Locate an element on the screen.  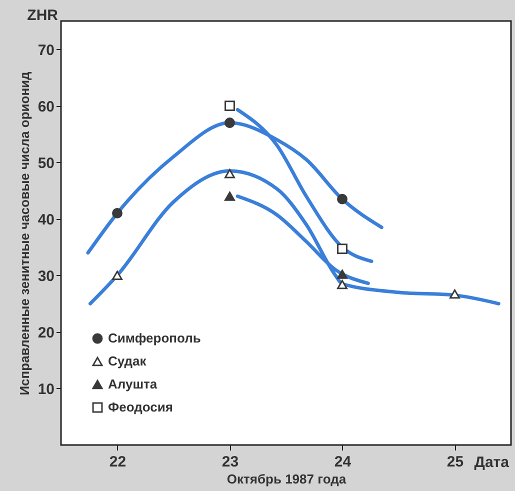
line-series is located at coordinates (303, 240).